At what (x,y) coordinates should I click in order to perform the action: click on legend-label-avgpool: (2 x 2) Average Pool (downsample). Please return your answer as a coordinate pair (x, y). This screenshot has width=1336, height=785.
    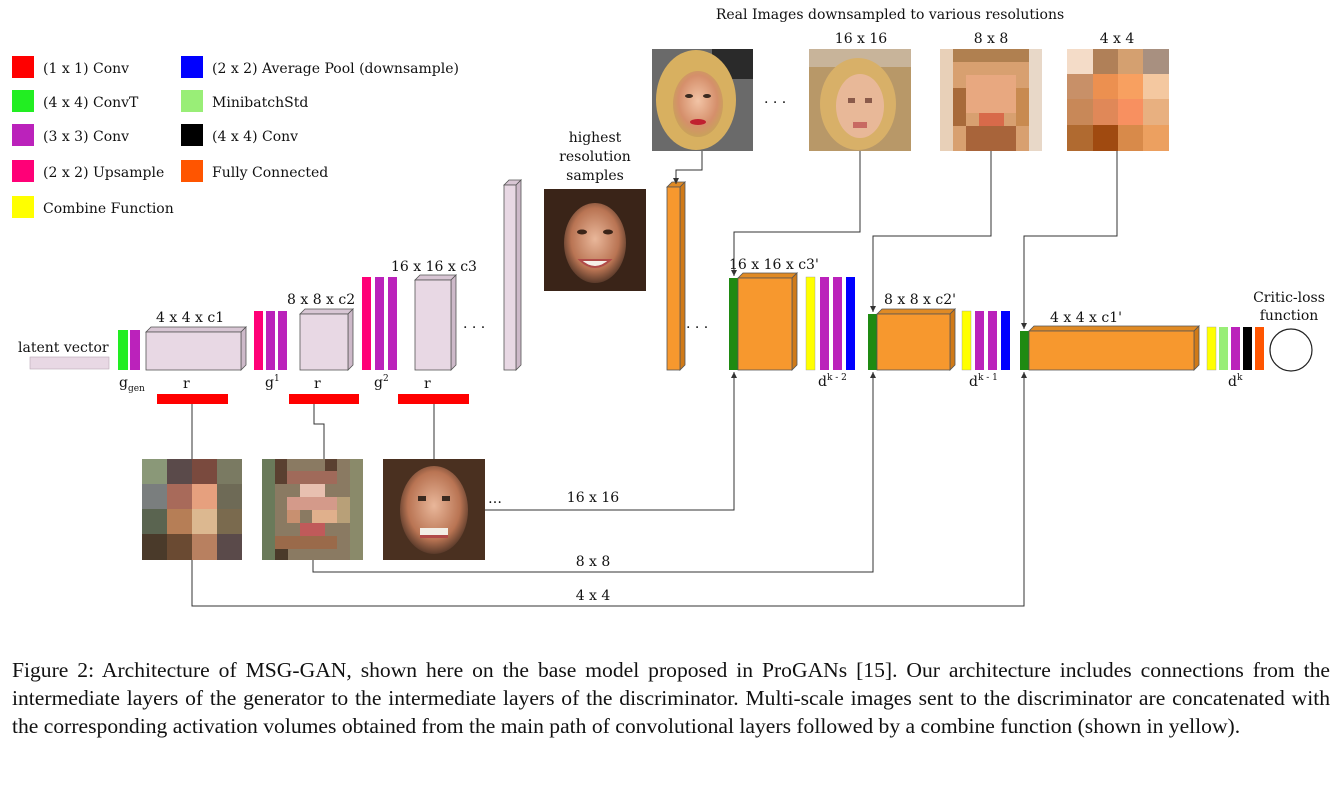
    Looking at the image, I should click on (335, 69).